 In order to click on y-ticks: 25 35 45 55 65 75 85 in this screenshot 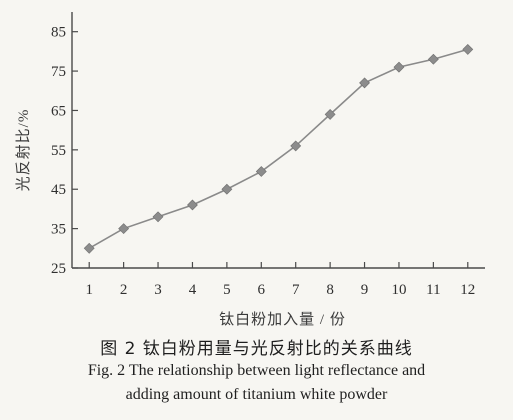, I will do `click(64, 151)`.